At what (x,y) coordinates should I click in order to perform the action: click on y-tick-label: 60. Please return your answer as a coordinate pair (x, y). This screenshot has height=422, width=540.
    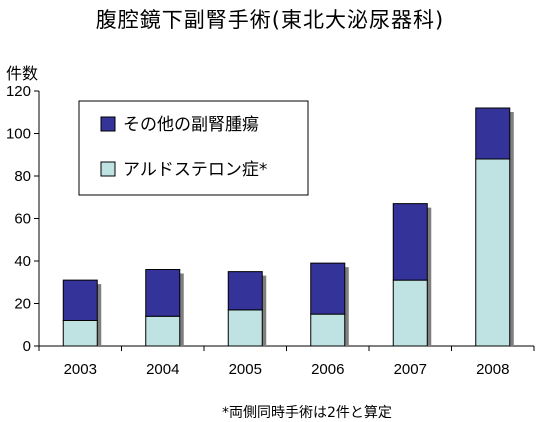
    Looking at the image, I should click on (22, 219).